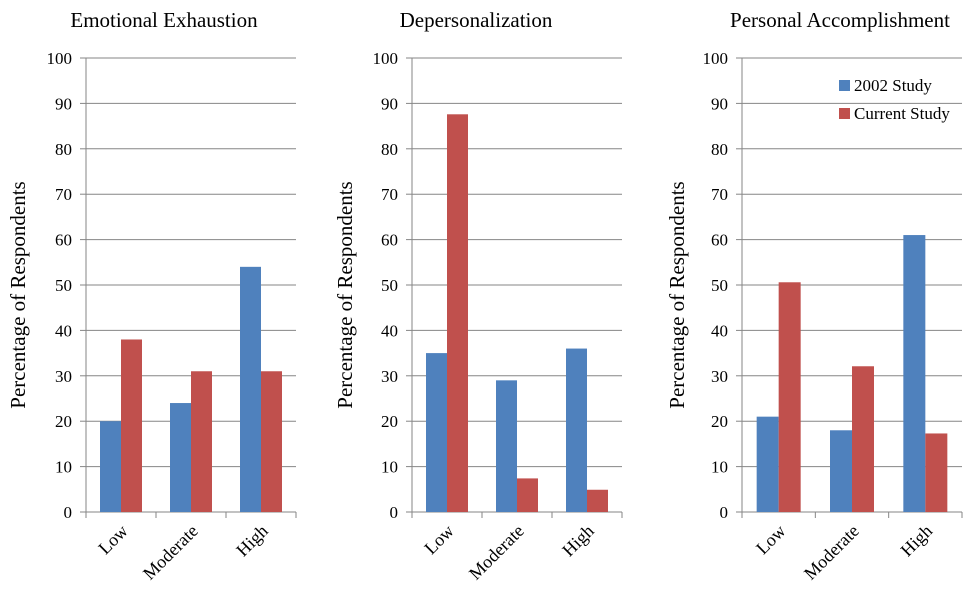 The height and width of the screenshot is (603, 969). What do you see at coordinates (893, 85) in the screenshot?
I see `legend-entry: 2002 Study` at bounding box center [893, 85].